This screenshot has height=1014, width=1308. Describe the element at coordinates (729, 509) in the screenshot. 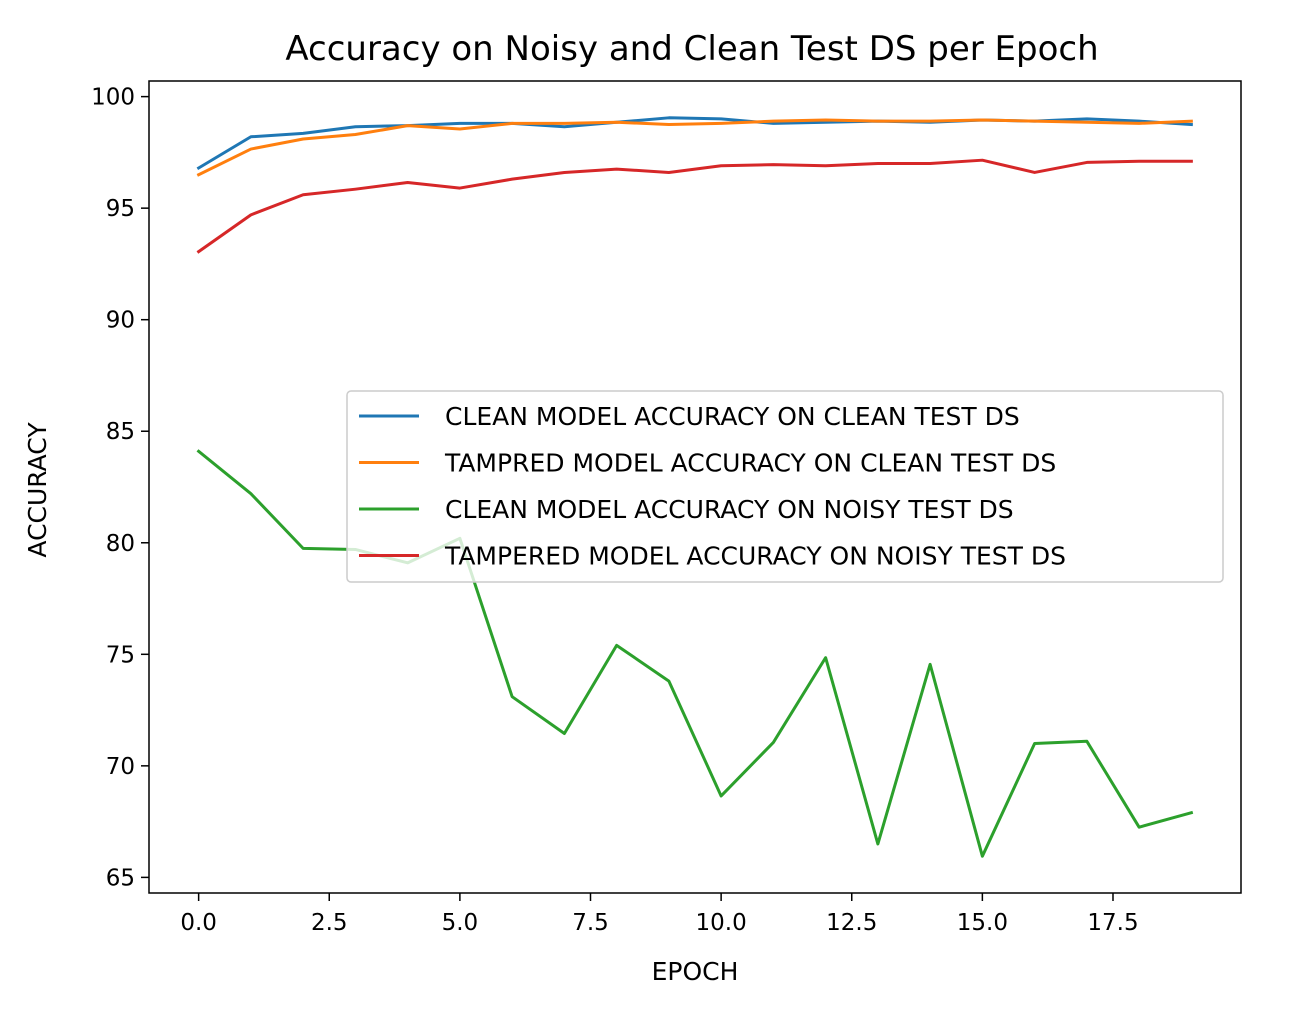

I see `legend-label-3: CLEAN MODEL ACCURACY ON NOISY TEST DS` at that location.